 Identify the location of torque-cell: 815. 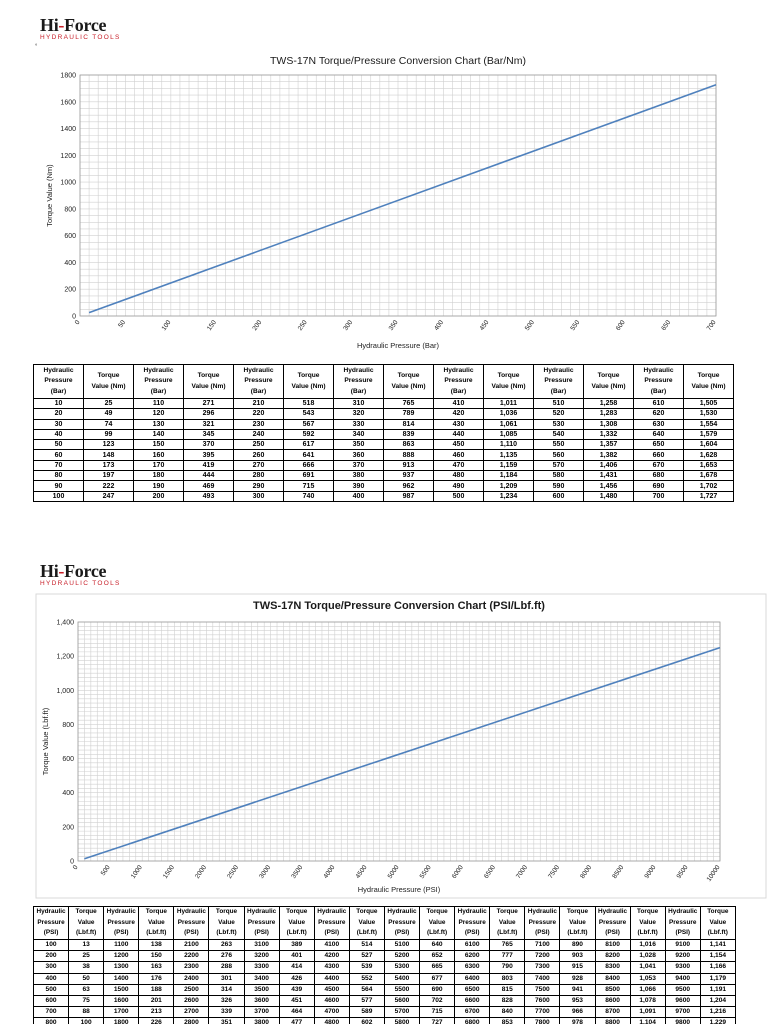
(507, 989).